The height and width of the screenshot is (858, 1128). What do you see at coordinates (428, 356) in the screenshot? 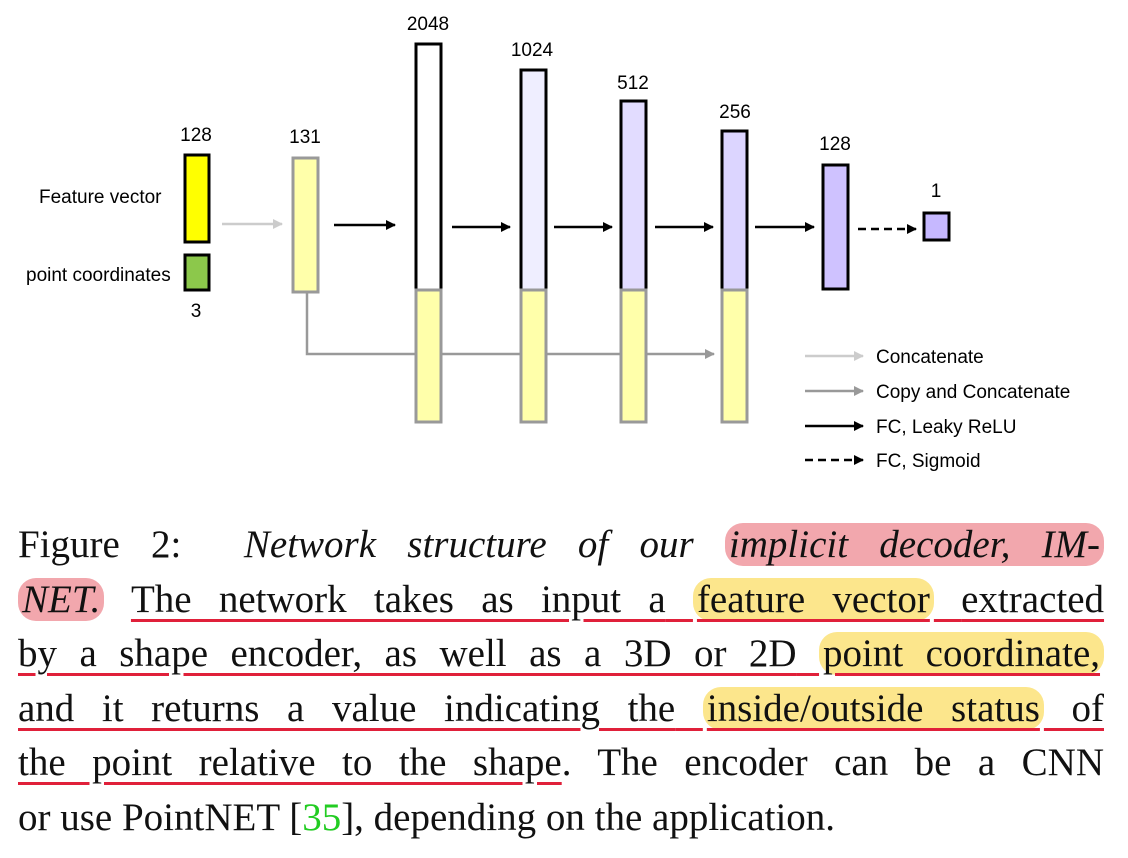
I see `layer-2048-copy` at bounding box center [428, 356].